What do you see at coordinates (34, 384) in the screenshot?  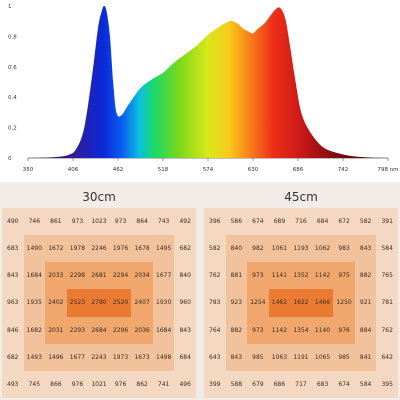 I see `ppfd-cell: 745` at bounding box center [34, 384].